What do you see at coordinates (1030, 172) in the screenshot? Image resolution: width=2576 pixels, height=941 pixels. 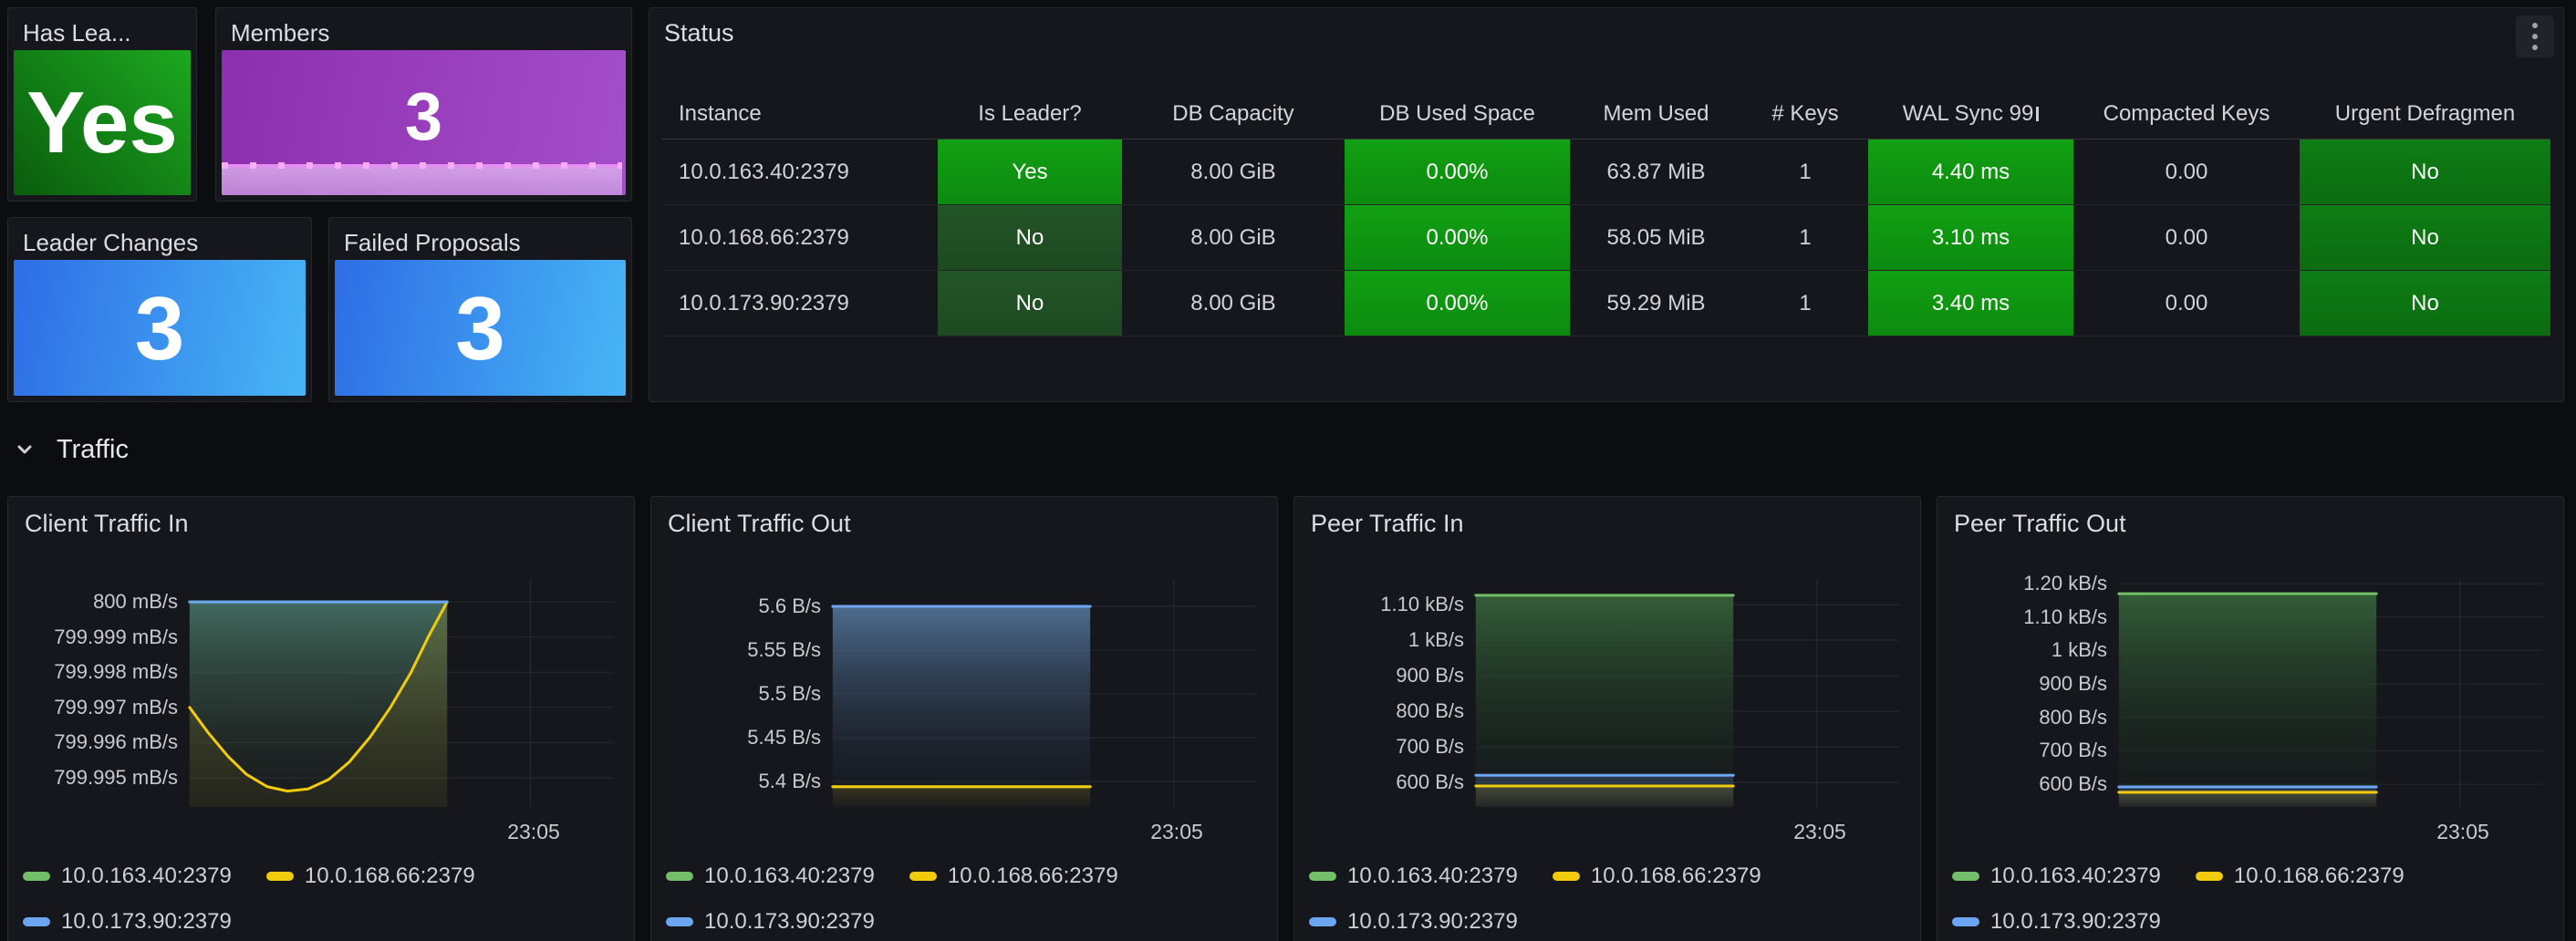 I see `cell-is-leader: Yes` at bounding box center [1030, 172].